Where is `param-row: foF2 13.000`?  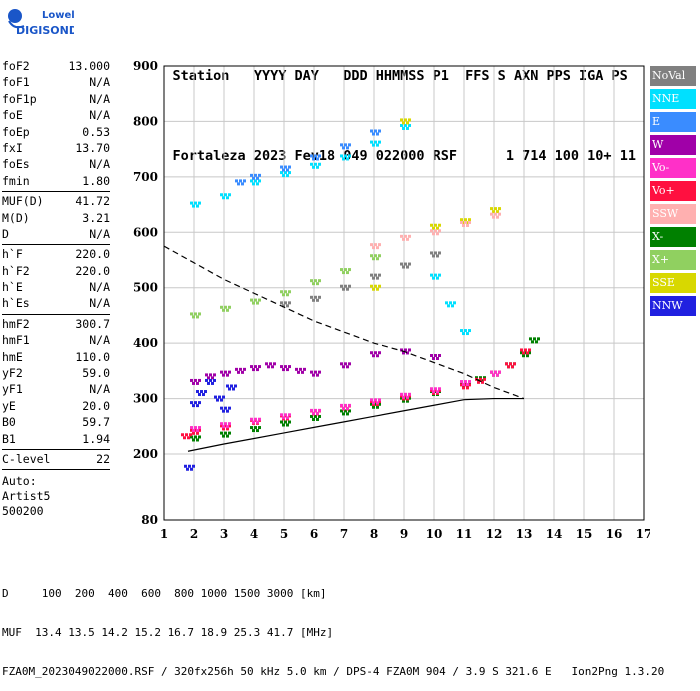 param-row: foF2 13.000 is located at coordinates (56, 66).